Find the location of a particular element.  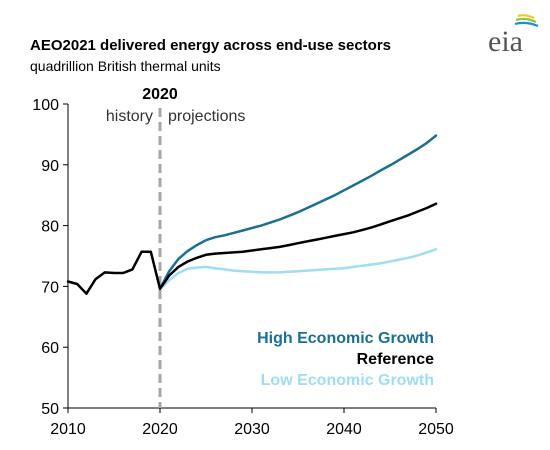

eia-logo: eia is located at coordinates (513, 35).